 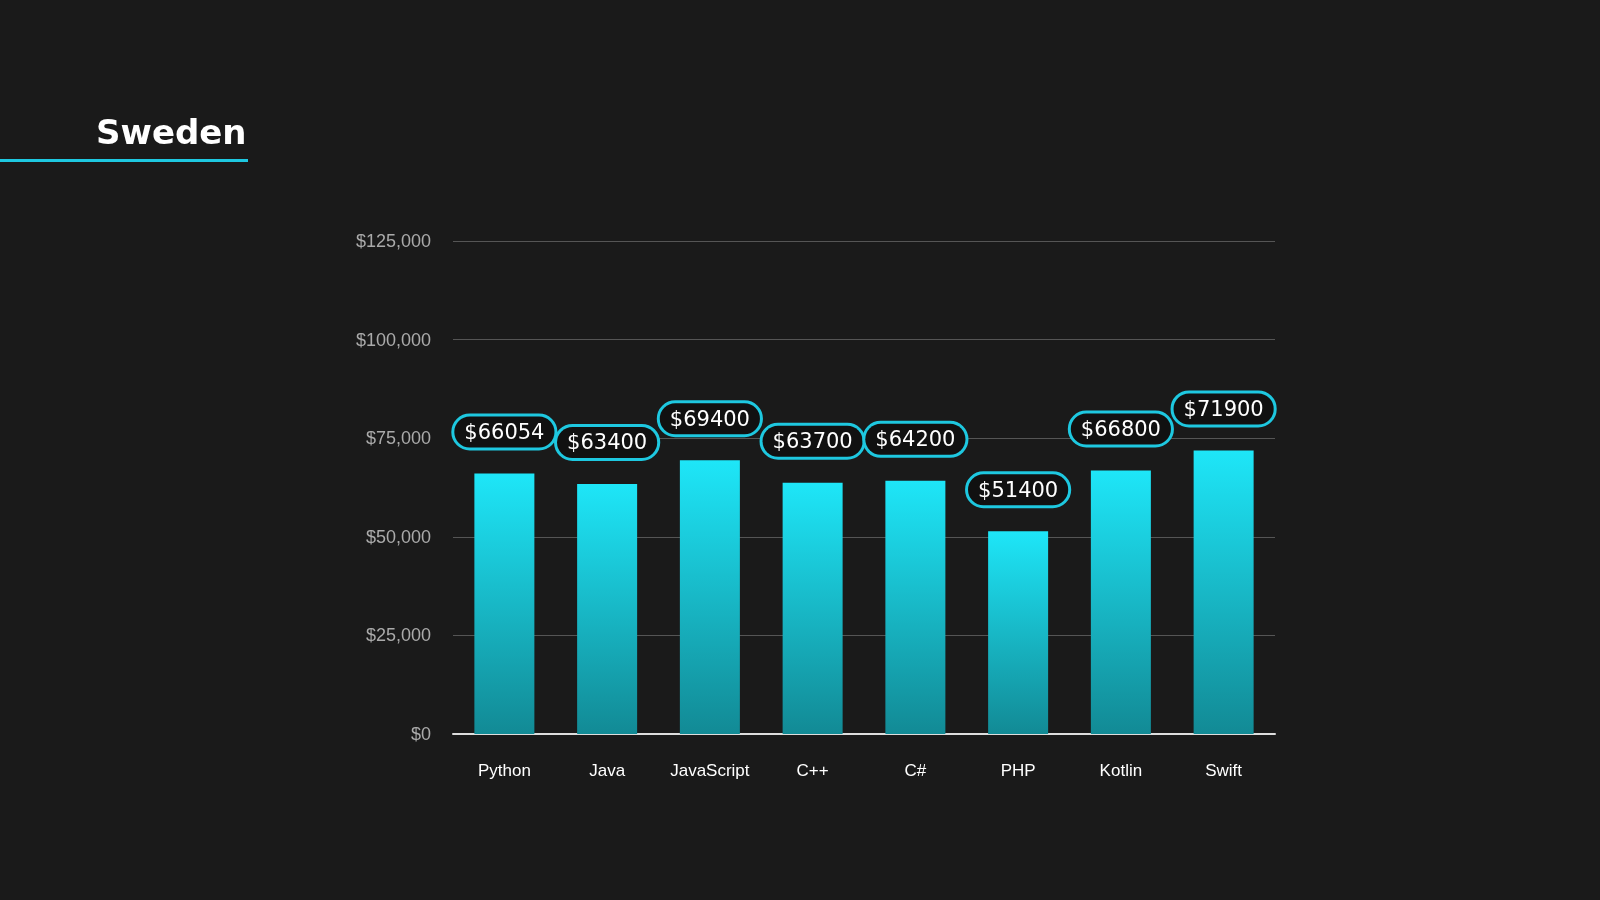 What do you see at coordinates (1224, 770) in the screenshot?
I see `x-tick-label: Swift` at bounding box center [1224, 770].